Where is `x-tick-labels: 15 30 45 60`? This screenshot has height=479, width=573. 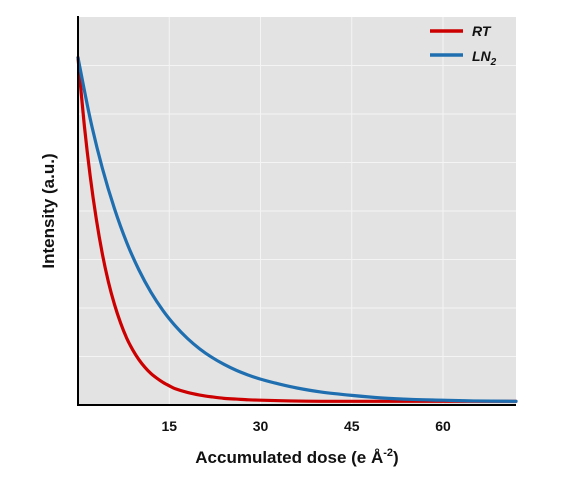
x-tick-labels: 15 30 45 60 is located at coordinates (306, 426).